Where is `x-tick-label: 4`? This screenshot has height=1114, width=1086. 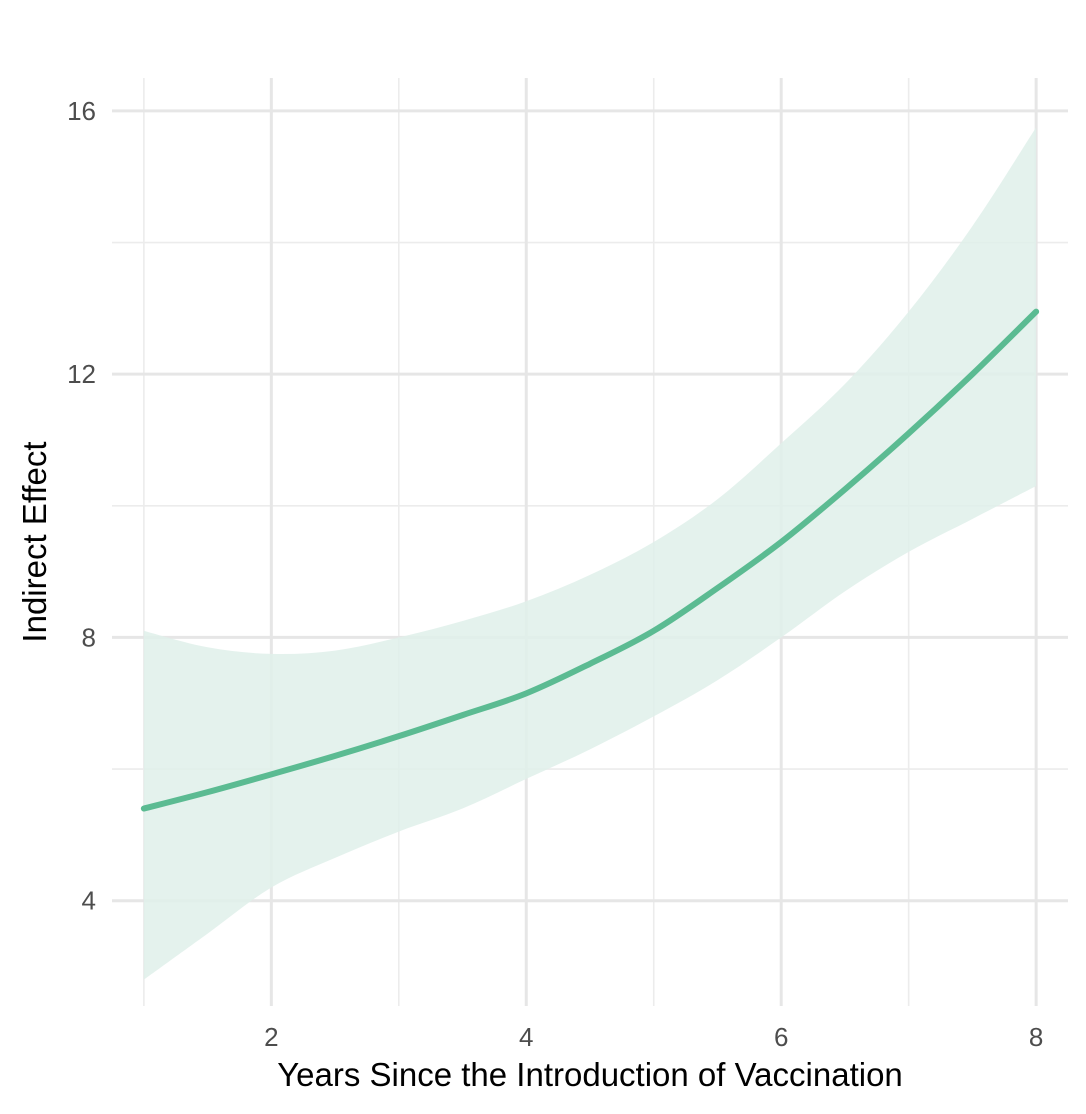
x-tick-label: 4 is located at coordinates (526, 1037).